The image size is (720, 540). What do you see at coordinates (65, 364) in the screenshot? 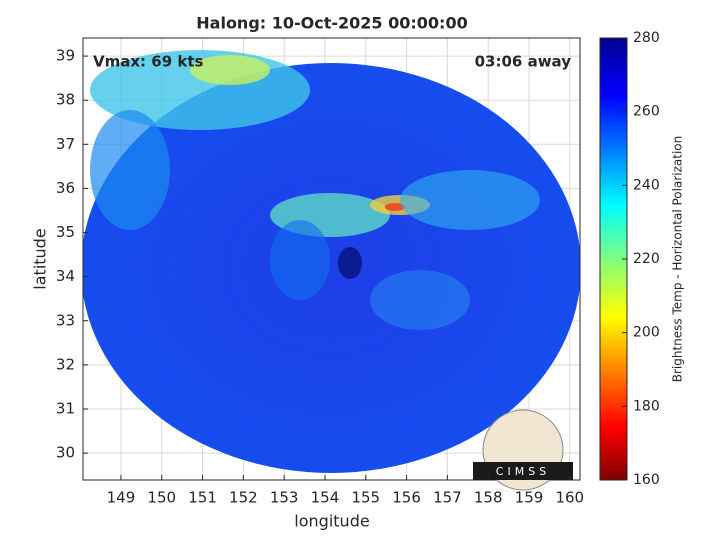
I see `y-tick-label: 32` at bounding box center [65, 364].